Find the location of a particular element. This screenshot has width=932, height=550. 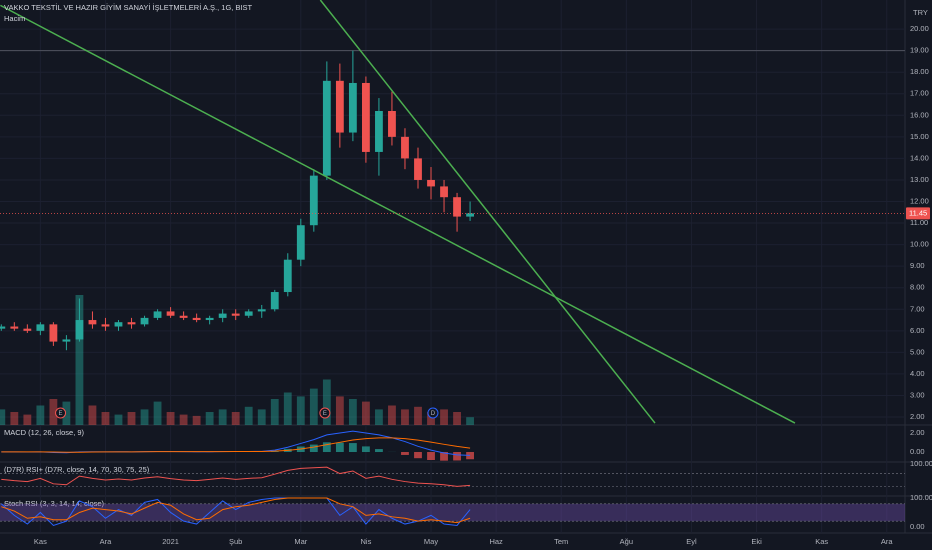

y-tick-label: 12.00 is located at coordinates (919, 200).